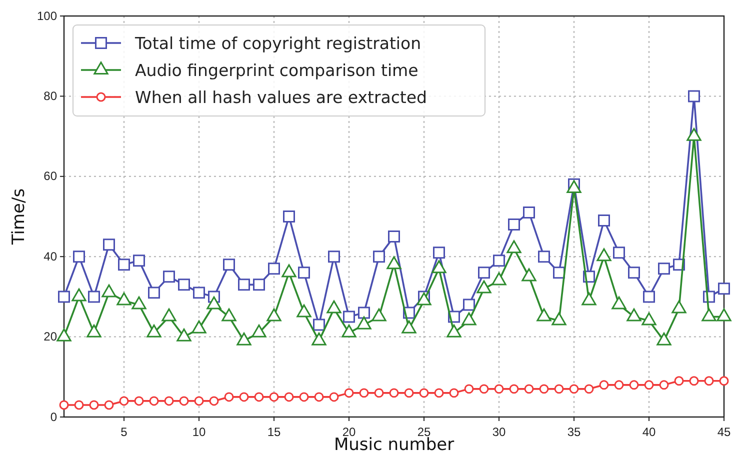 This screenshot has width=740, height=457. What do you see at coordinates (51, 256) in the screenshot?
I see `y-tick-label: 40` at bounding box center [51, 256].